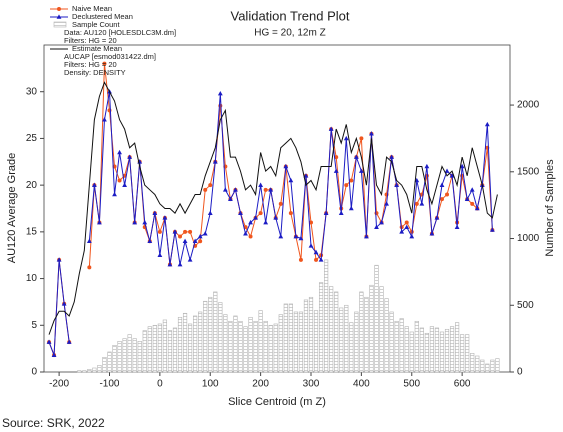 The width and height of the screenshot is (563, 432). I want to click on chart-title: Validation Trend Plot, so click(290, 15).